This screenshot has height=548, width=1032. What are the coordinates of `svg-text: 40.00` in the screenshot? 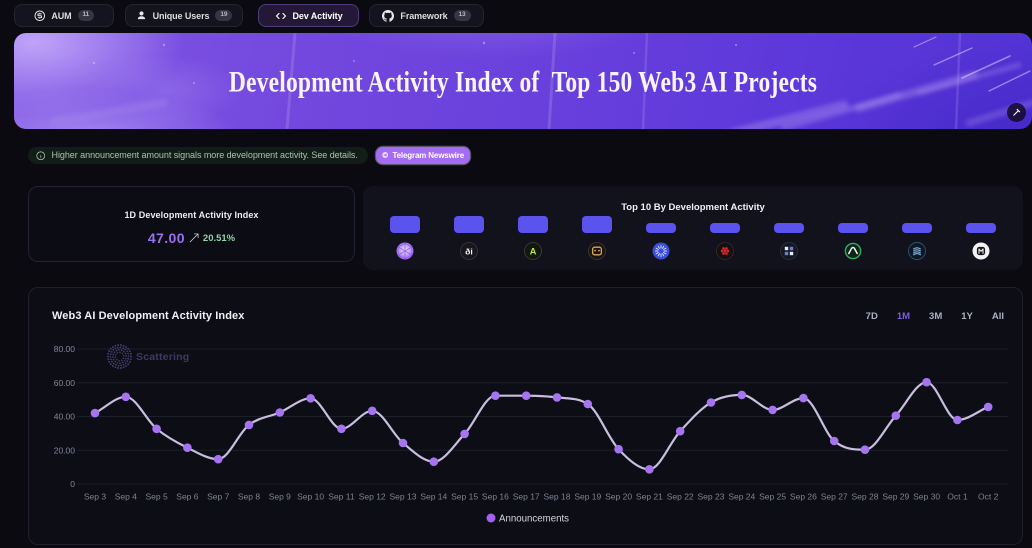 It's located at (65, 417).